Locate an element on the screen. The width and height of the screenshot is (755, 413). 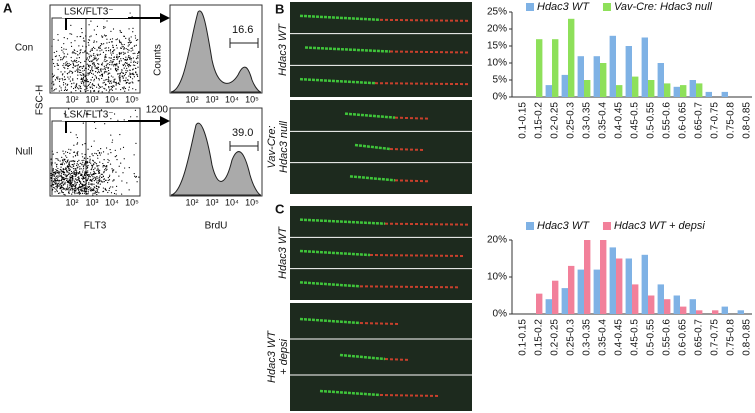
axis-label: BrdU is located at coordinates (216, 226).